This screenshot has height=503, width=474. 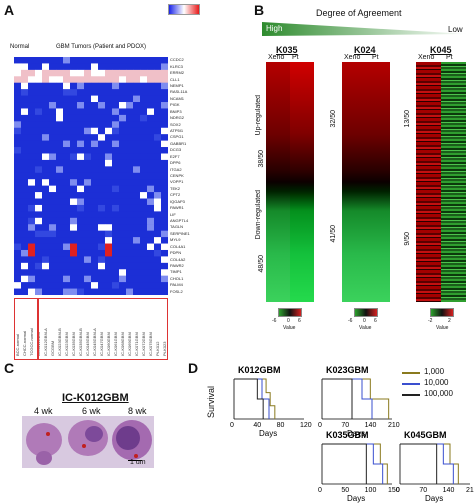 I want to click on km-legend: 1,000 10,000 100,000, so click(x=437, y=389).